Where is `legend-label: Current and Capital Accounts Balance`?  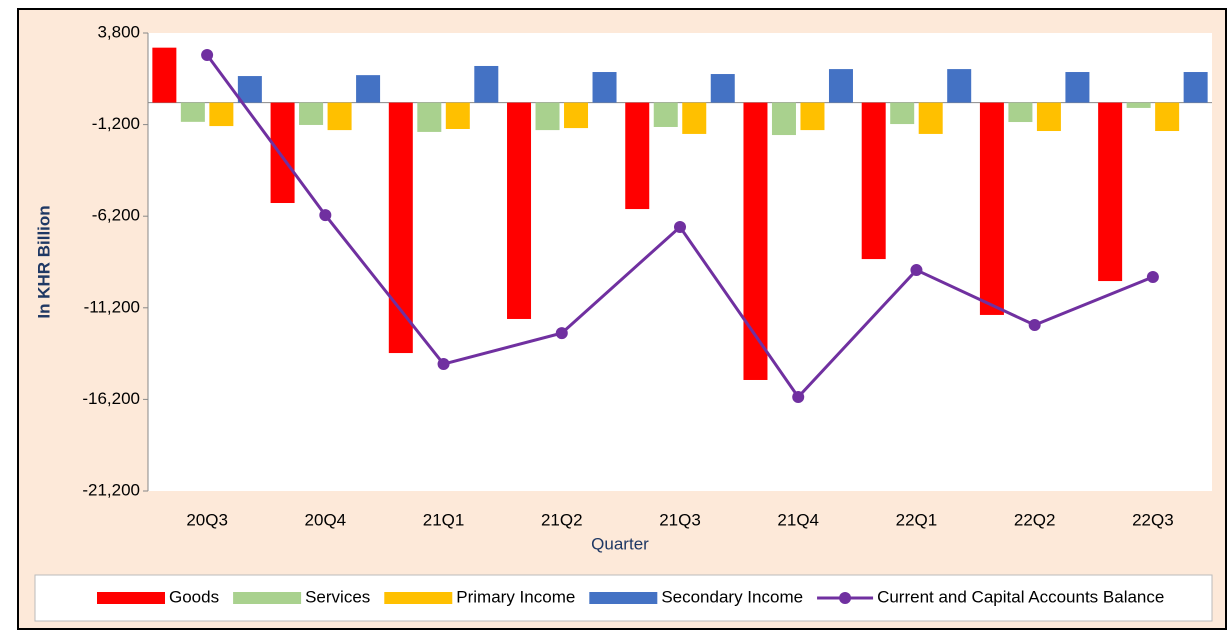
legend-label: Current and Capital Accounts Balance is located at coordinates (1020, 596).